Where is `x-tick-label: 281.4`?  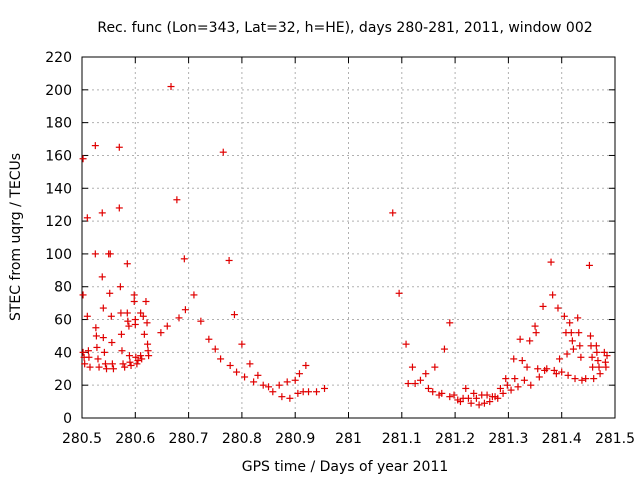
x-tick-label: 281.4 is located at coordinates (562, 439).